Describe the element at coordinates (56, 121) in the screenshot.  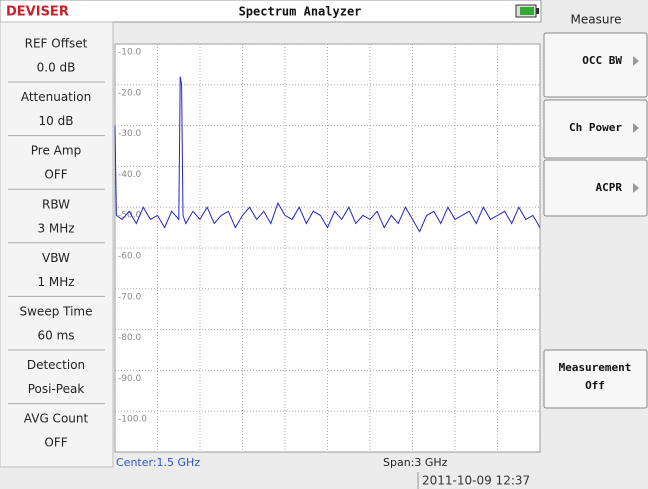
I see `parameter-value: 10 dB` at that location.